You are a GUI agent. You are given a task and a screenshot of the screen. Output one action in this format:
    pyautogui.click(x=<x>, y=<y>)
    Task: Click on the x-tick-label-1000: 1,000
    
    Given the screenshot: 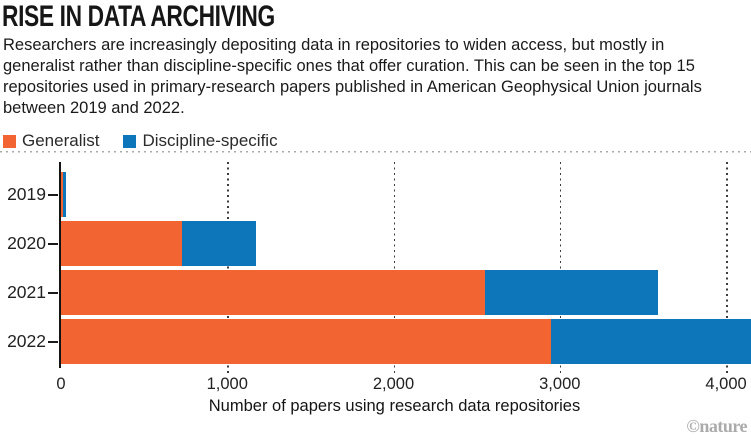 What is the action you would take?
    pyautogui.click(x=227, y=384)
    